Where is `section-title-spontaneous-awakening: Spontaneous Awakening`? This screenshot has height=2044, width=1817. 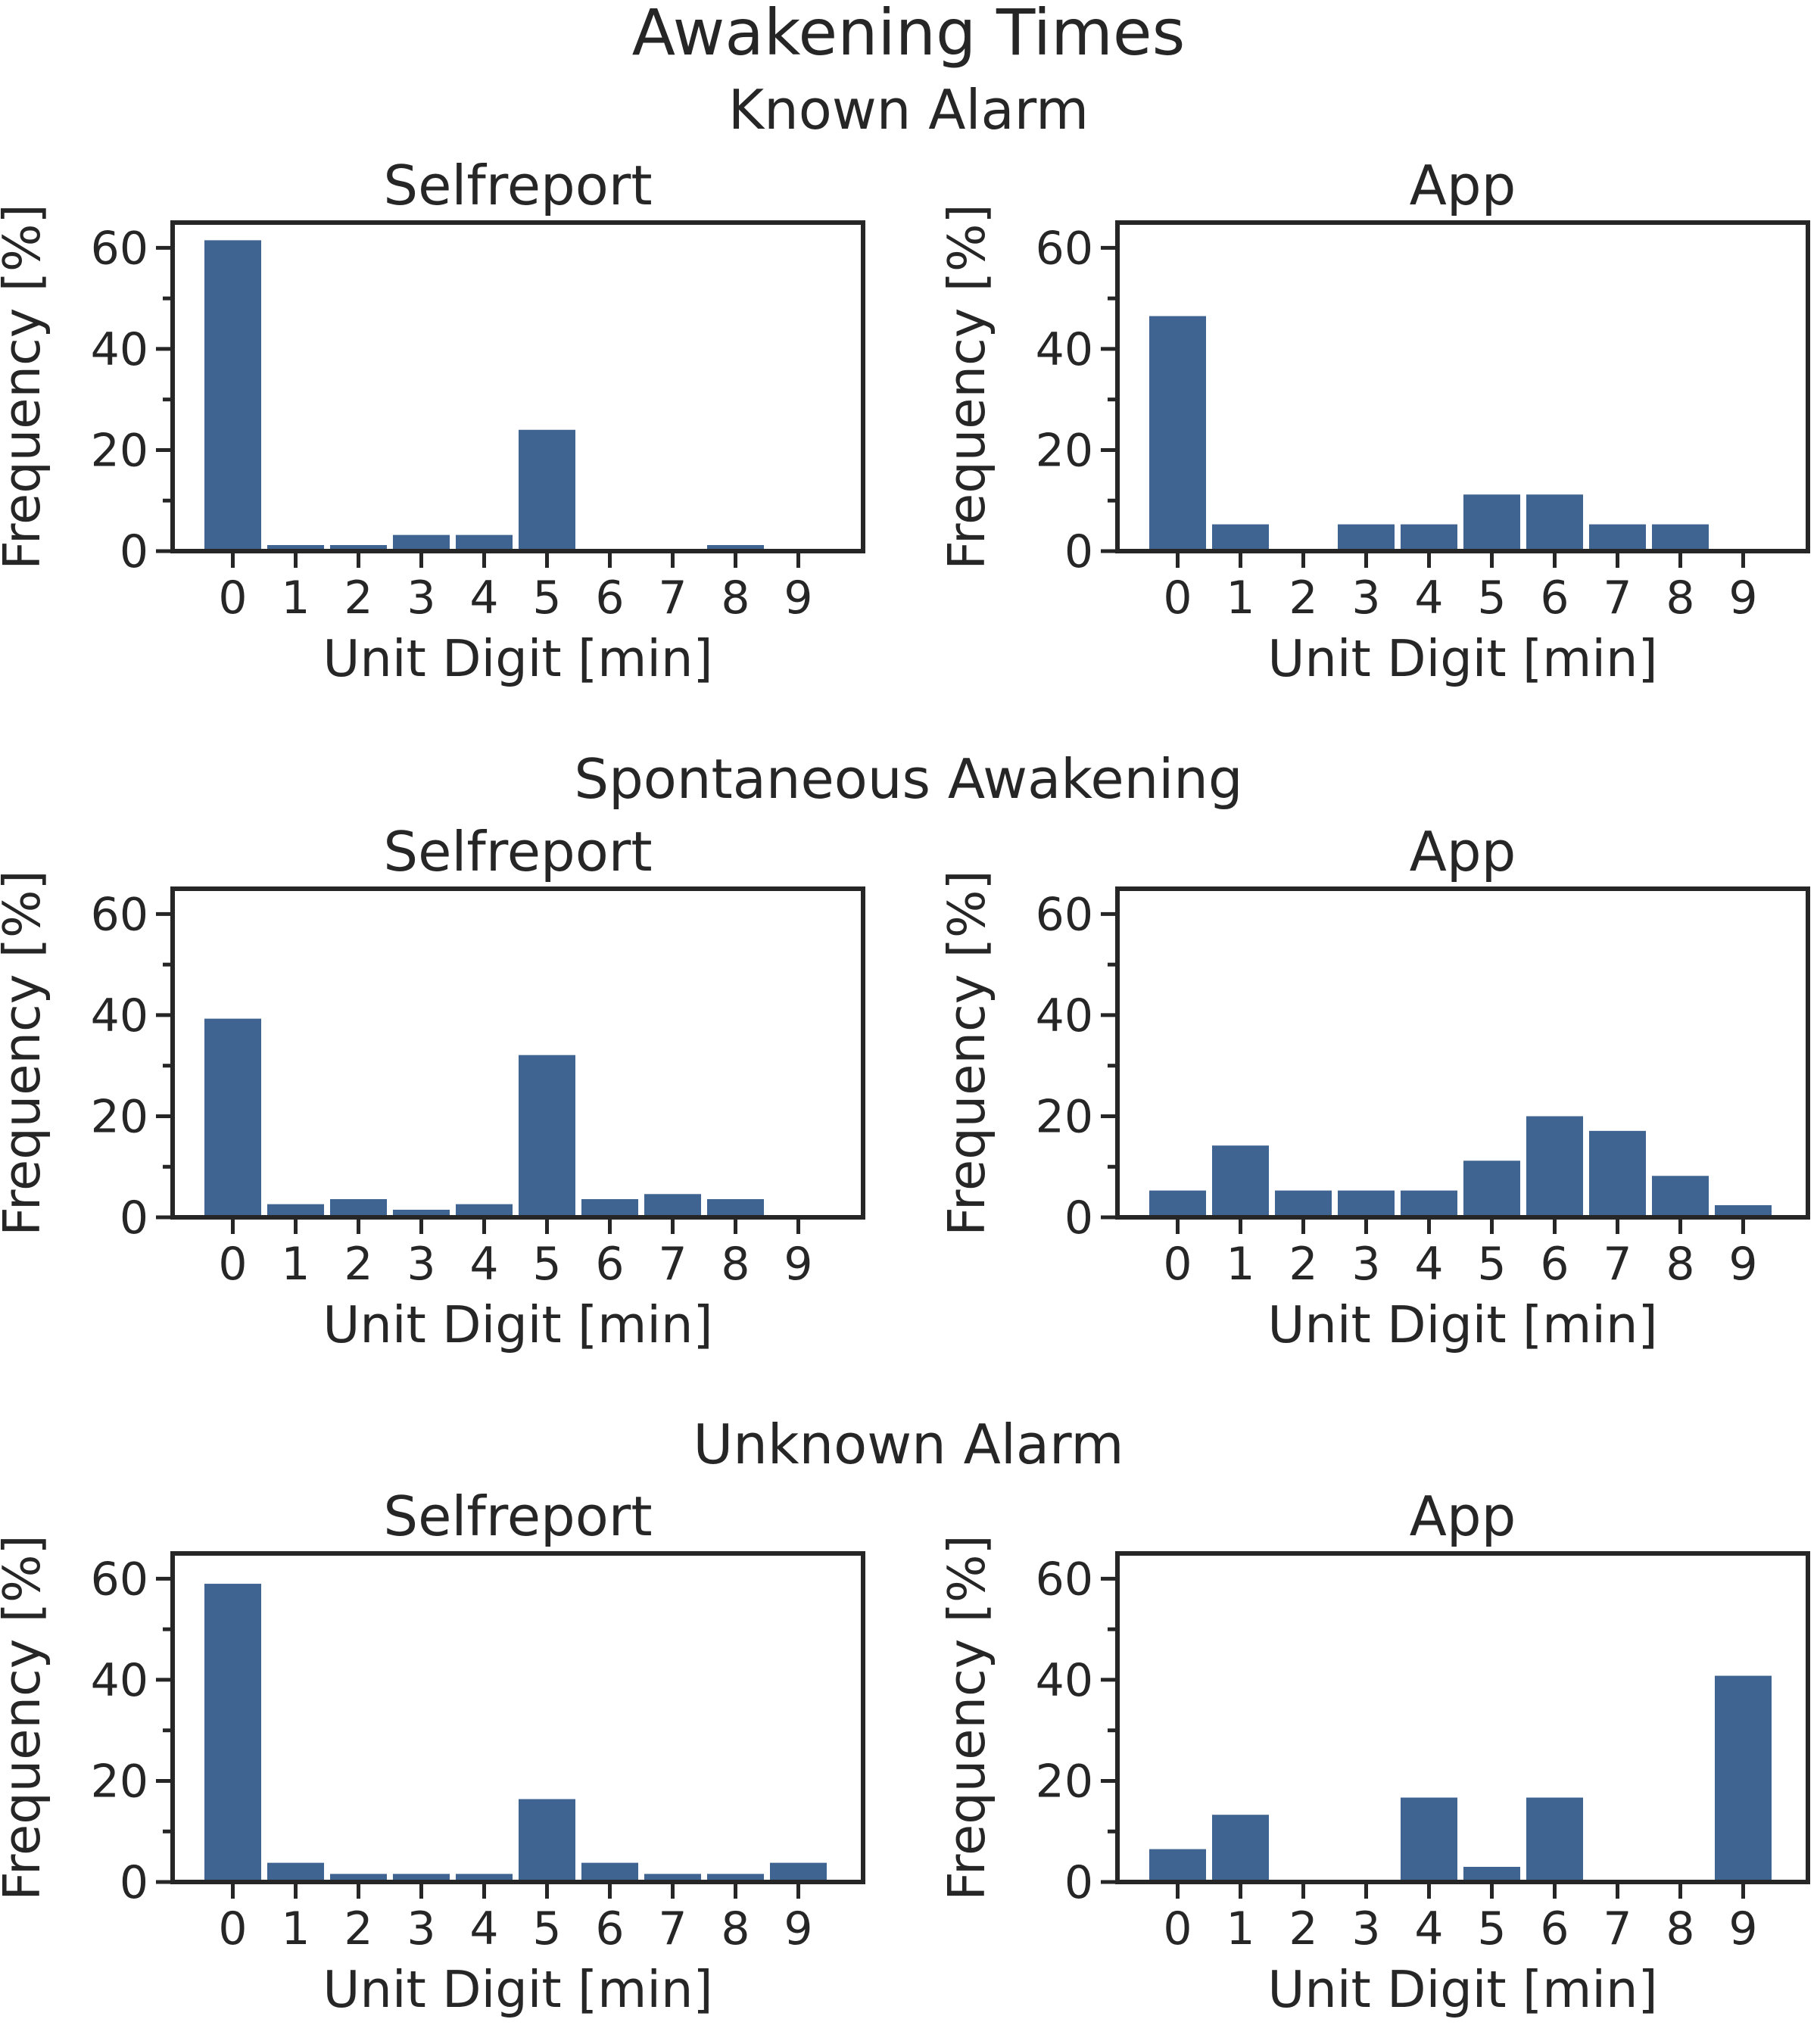 section-title-spontaneous-awakening: Spontaneous Awakening is located at coordinates (908, 779).